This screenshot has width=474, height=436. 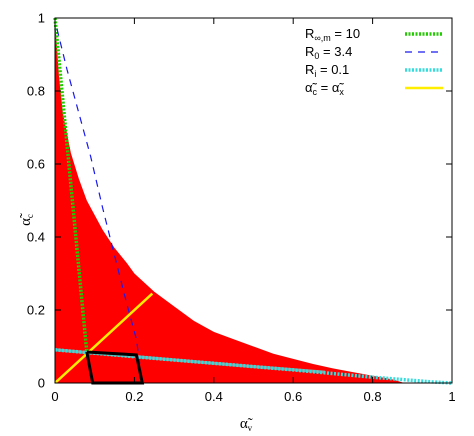 I want to click on y-tick-label: 0.6, so click(x=36, y=164).